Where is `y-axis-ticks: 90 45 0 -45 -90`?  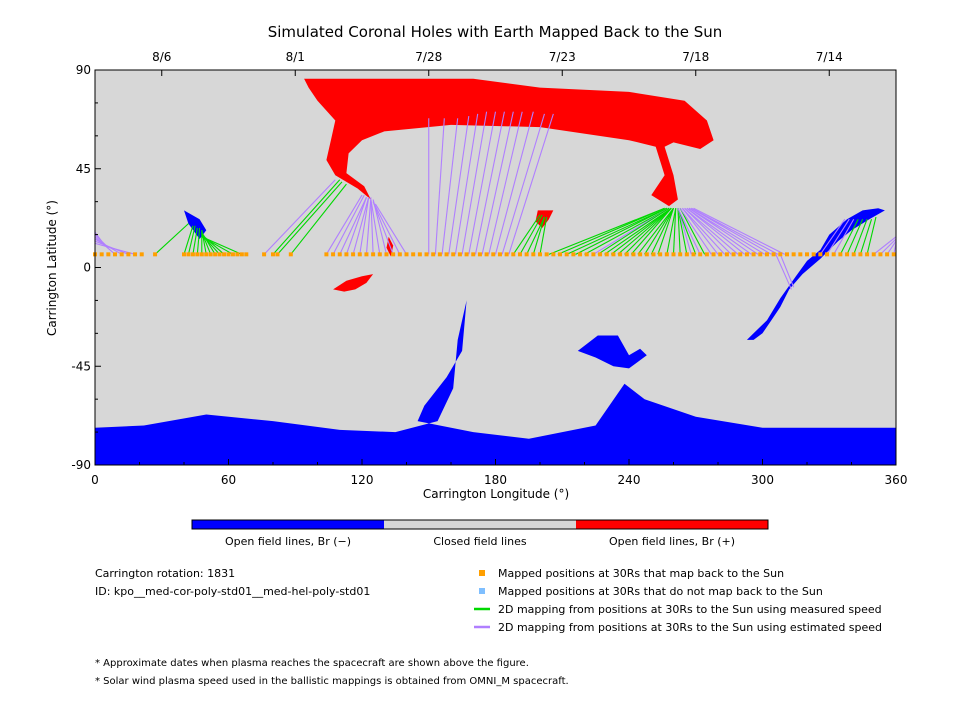 y-axis-ticks: 90 45 0 -45 -90 is located at coordinates (86, 267).